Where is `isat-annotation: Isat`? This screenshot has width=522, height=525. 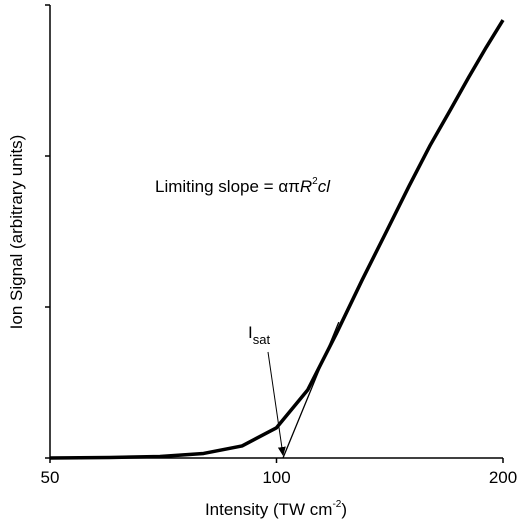 isat-annotation: Isat is located at coordinates (259, 335).